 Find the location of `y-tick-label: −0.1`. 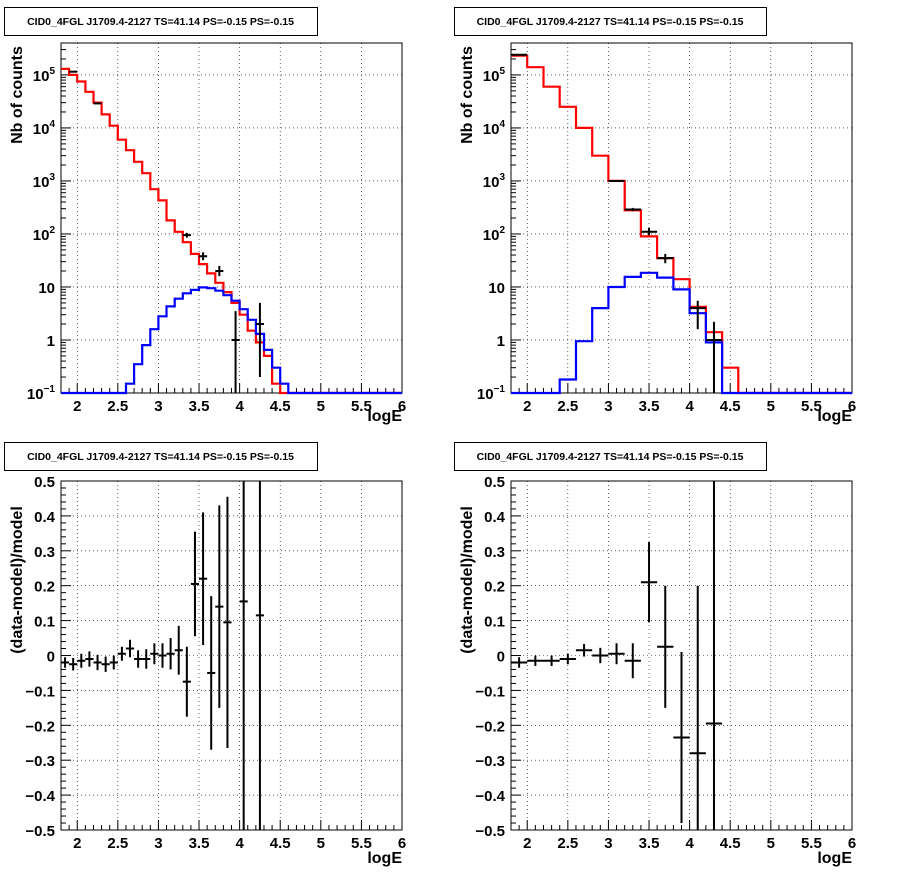

y-tick-label: −0.1 is located at coordinates (40, 691).